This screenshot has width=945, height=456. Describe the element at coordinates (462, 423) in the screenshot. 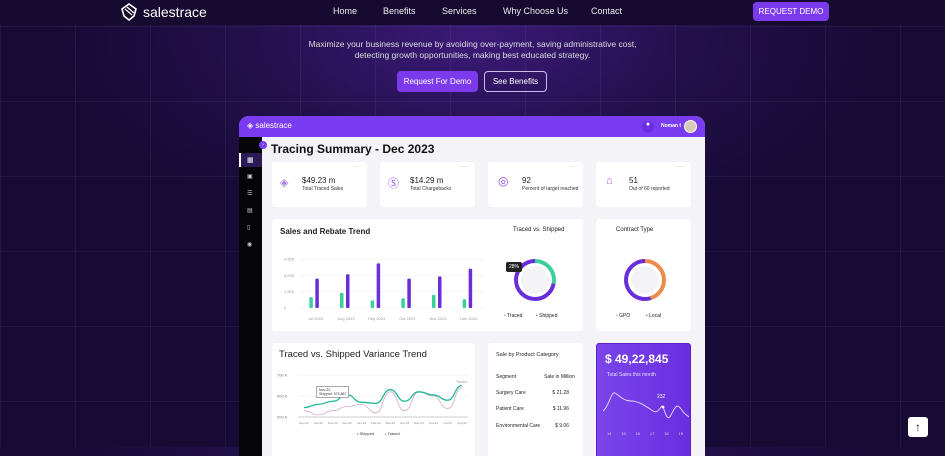

I see `x-tick-label: Aug-23` at that location.